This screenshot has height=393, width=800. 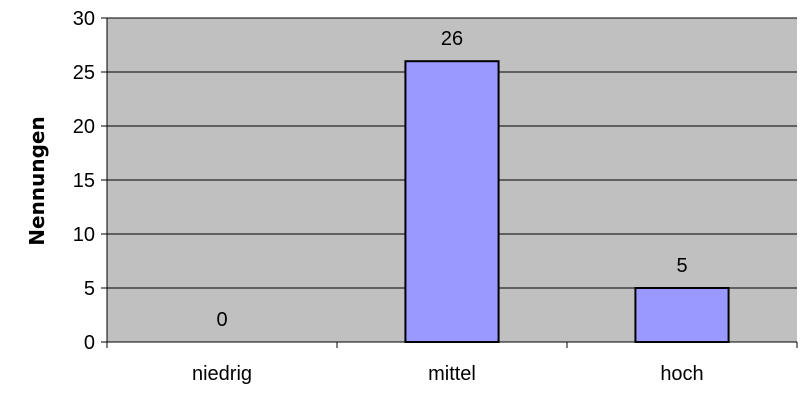 What do you see at coordinates (681, 374) in the screenshot?
I see `x-tick-label: hoch` at bounding box center [681, 374].